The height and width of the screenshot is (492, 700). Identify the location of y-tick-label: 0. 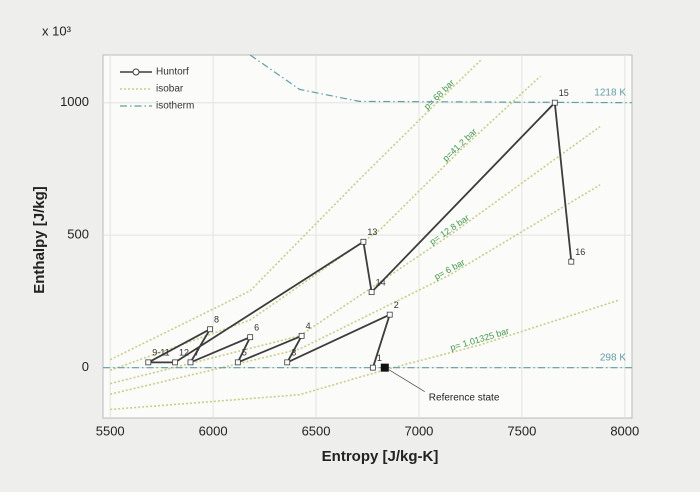
(85, 366).